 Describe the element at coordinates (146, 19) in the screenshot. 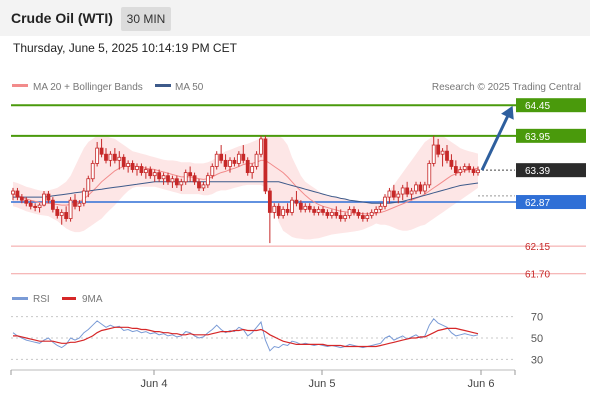

I see `timeframe-button: 30 MIN` at that location.